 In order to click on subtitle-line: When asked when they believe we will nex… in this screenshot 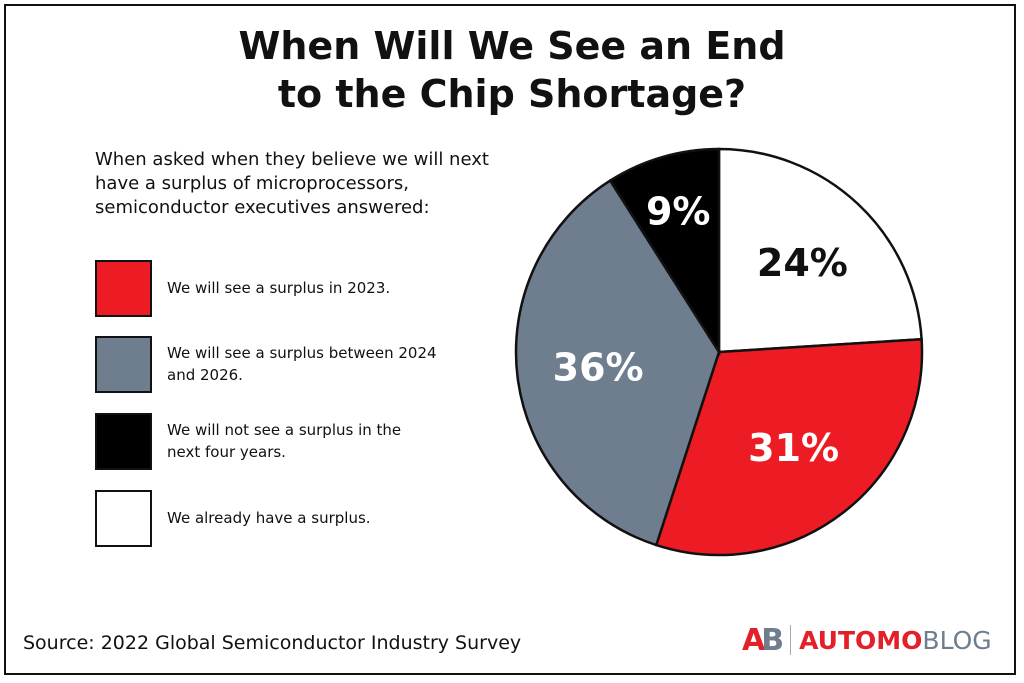, I will do `click(292, 159)`.